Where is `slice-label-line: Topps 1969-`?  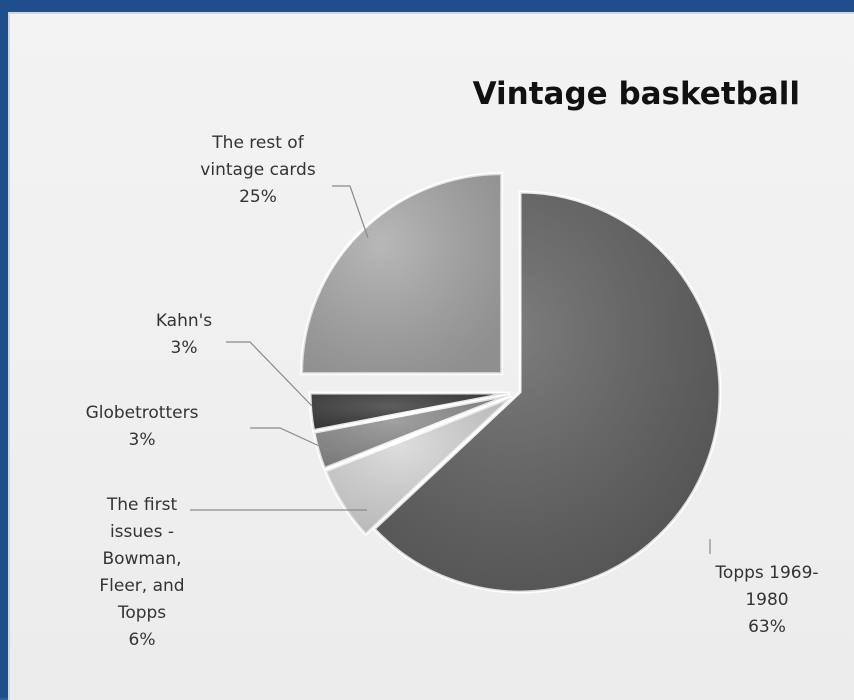
slice-label-line: Topps 1969- is located at coordinates (766, 573).